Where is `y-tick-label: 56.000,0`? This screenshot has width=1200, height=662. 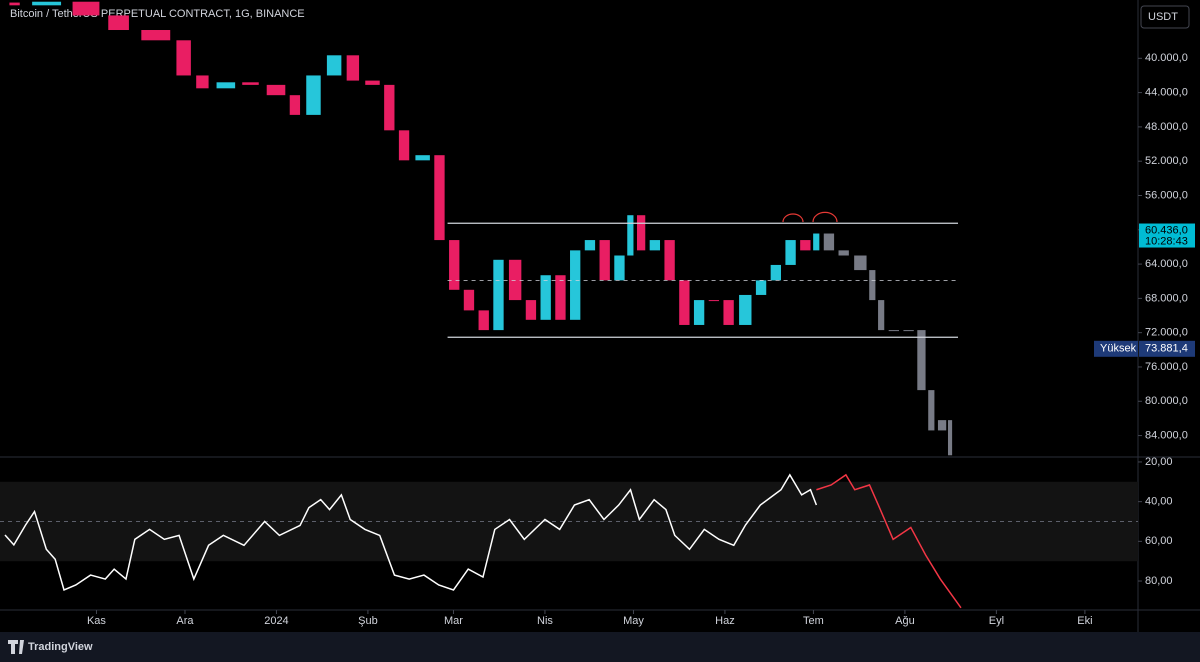 y-tick-label: 56.000,0 is located at coordinates (1166, 195).